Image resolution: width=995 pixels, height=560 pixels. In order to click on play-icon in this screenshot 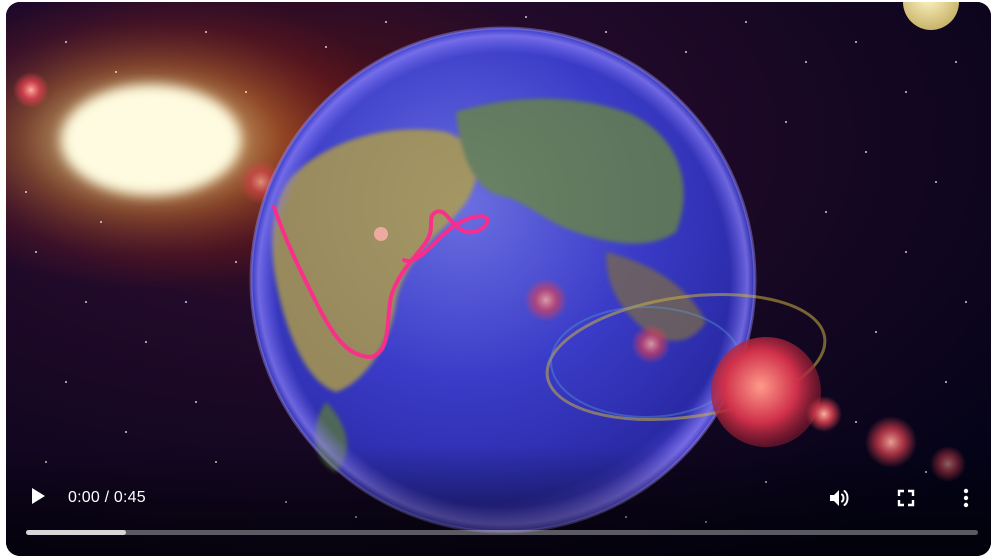, I will do `click(38, 496)`.